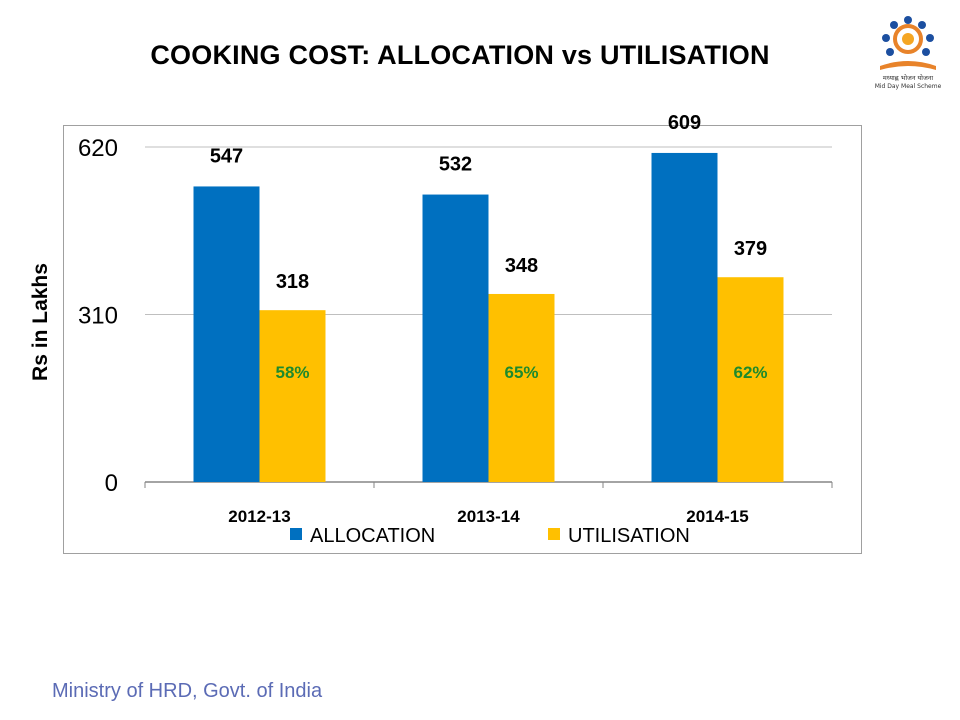 The width and height of the screenshot is (960, 720). Describe the element at coordinates (554, 534) in the screenshot. I see `legend-utilisation-swatch` at that location.